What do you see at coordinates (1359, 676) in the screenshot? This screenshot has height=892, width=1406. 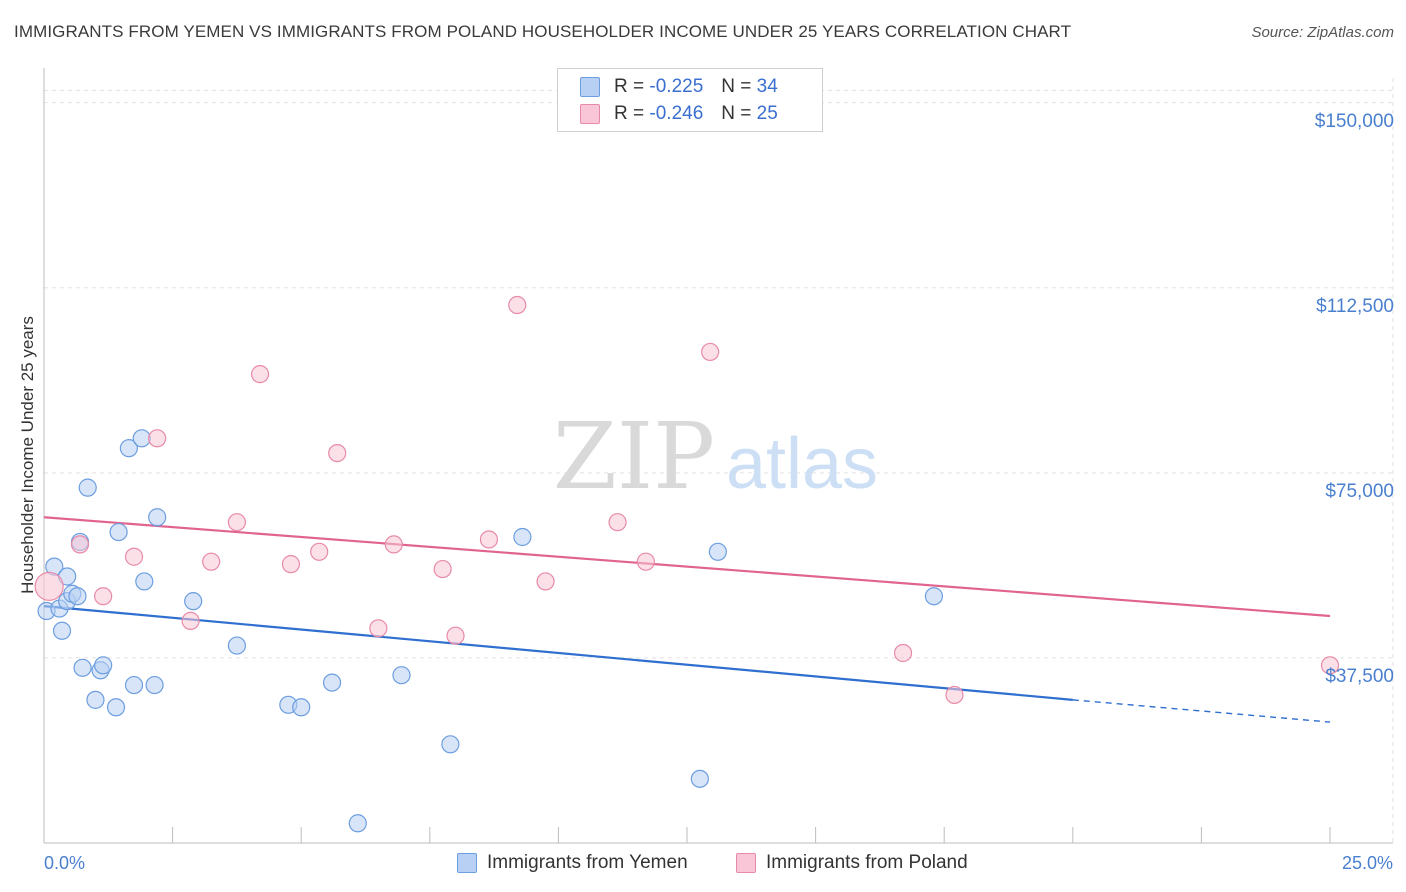 I see `y-tick-label: $37,500` at bounding box center [1359, 676].